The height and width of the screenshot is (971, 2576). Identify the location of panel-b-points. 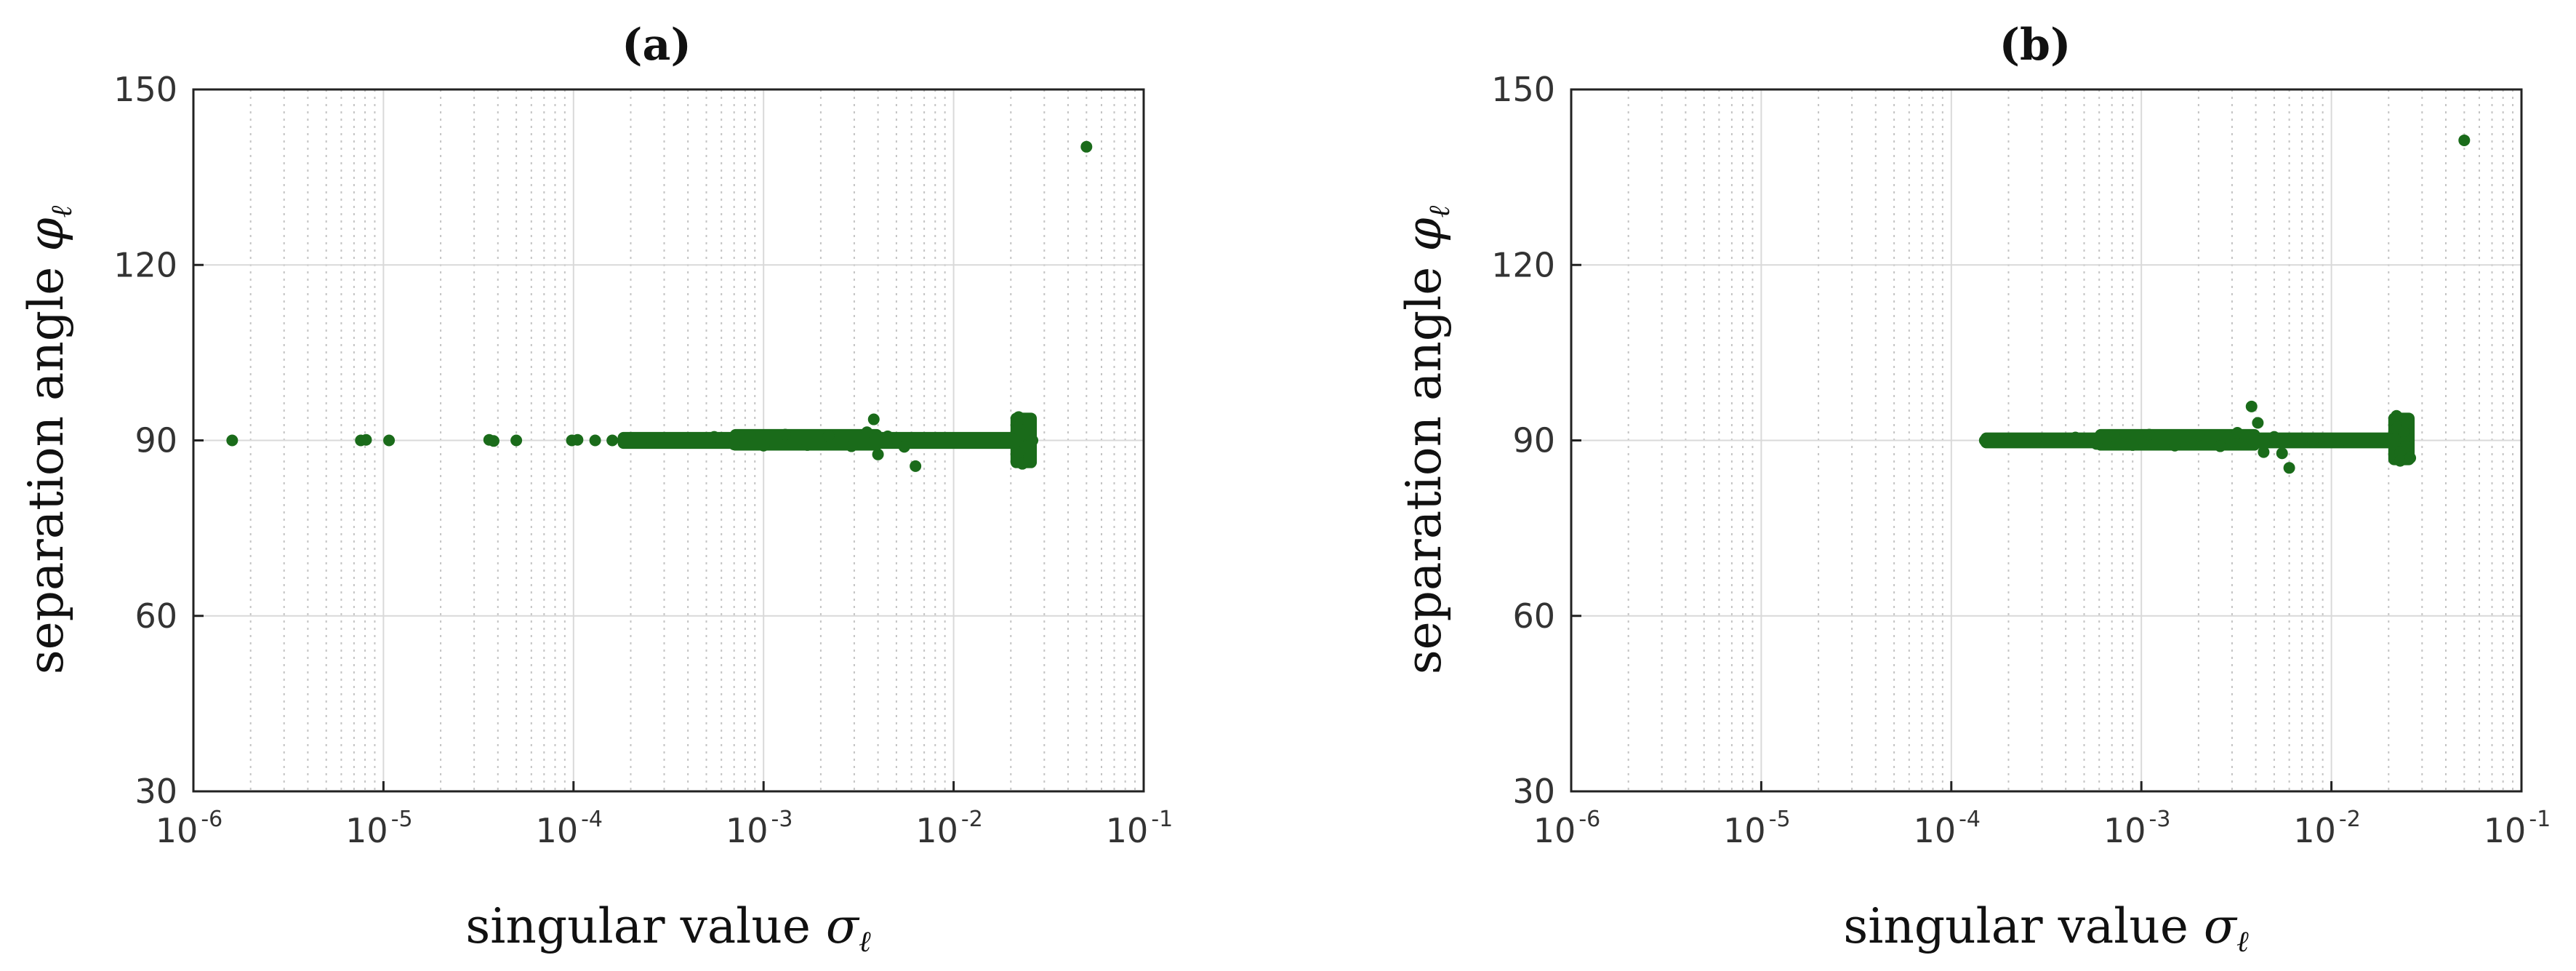
(2225, 304).